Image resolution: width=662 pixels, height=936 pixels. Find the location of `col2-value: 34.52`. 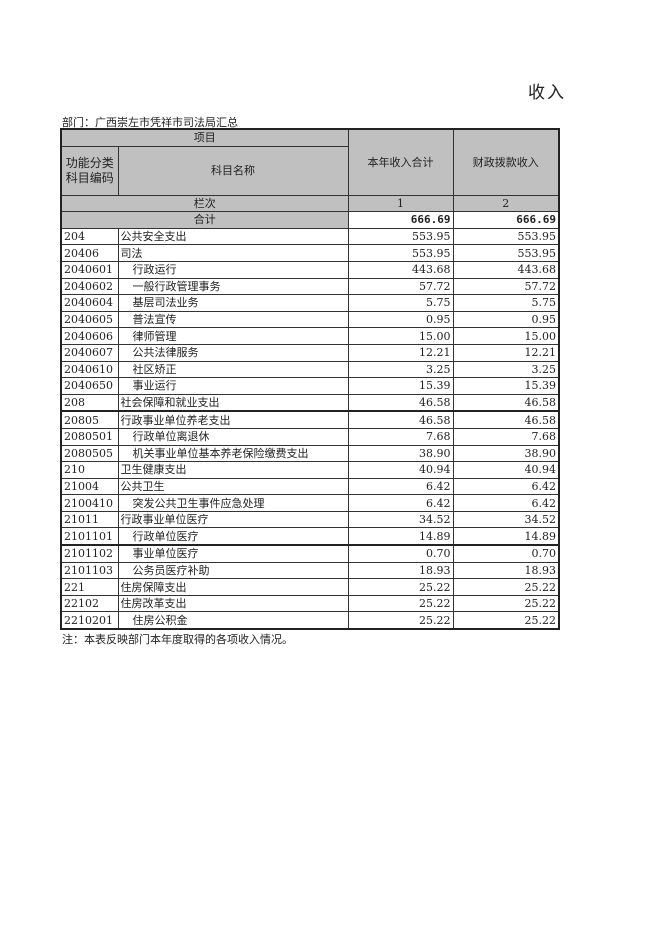

col2-value: 34.52 is located at coordinates (506, 519).